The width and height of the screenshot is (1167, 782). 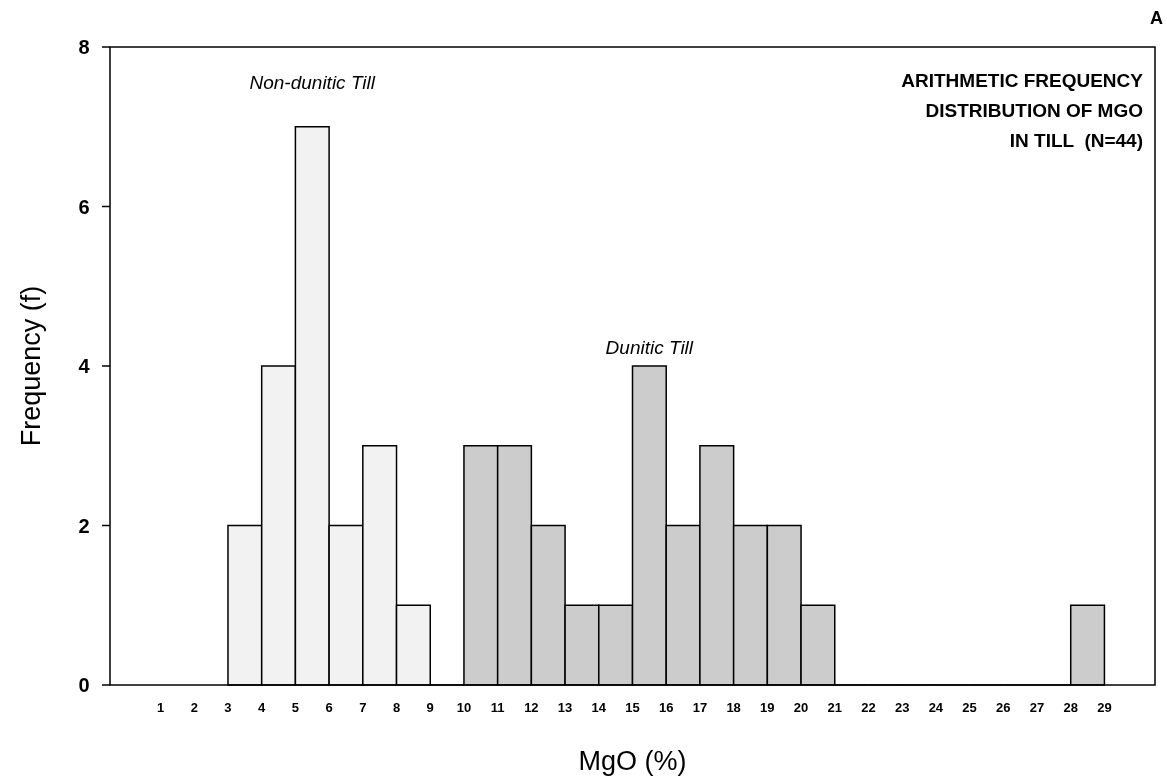 What do you see at coordinates (632, 707) in the screenshot?
I see `x-tick-label: 15` at bounding box center [632, 707].